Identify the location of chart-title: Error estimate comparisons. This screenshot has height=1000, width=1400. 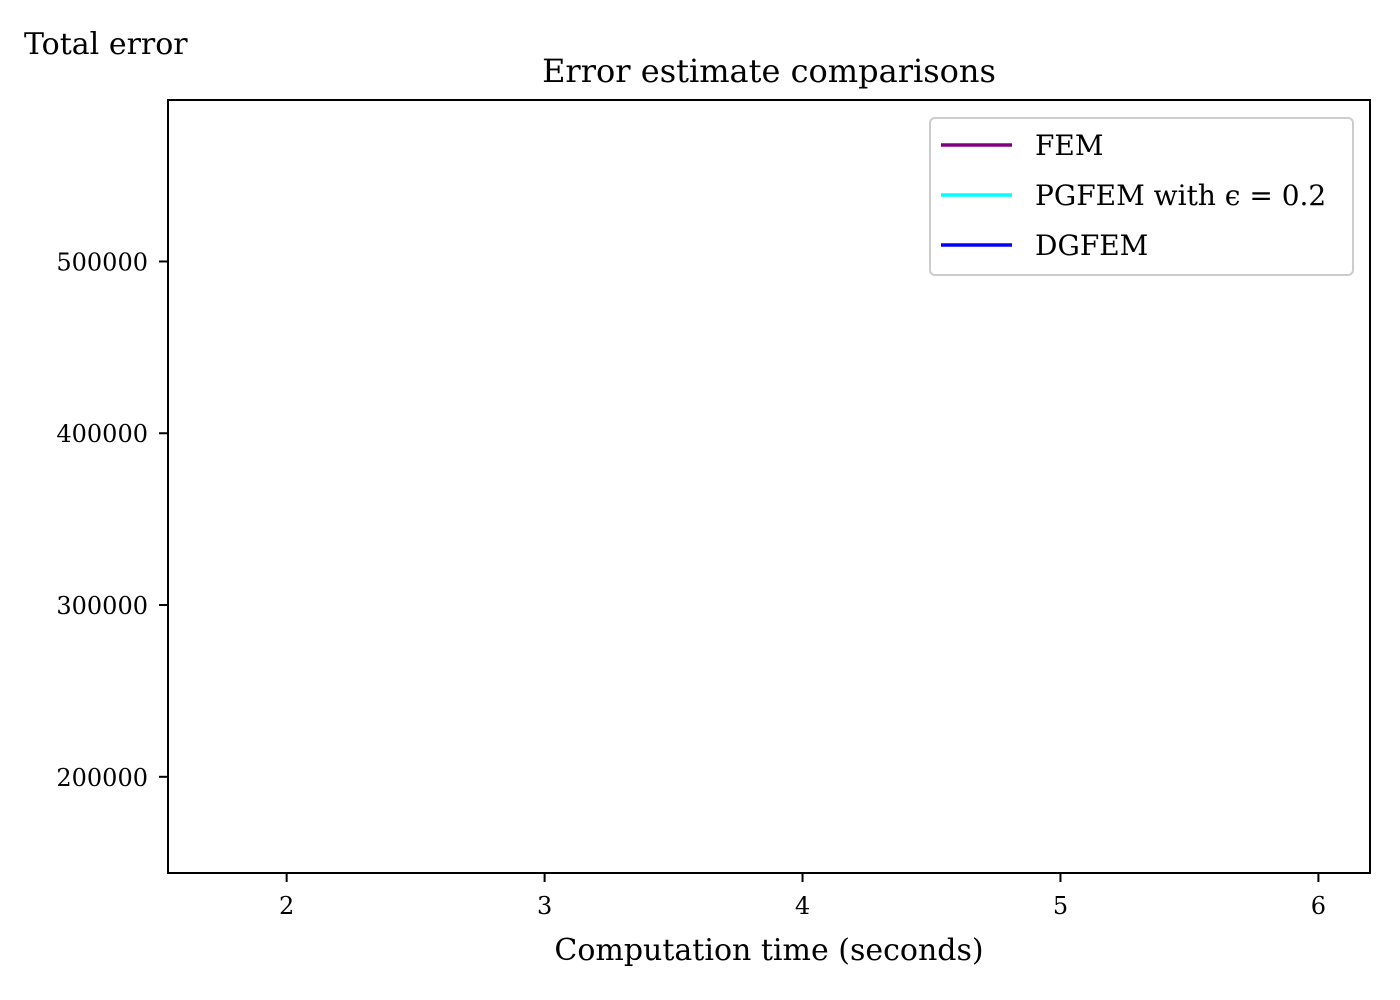
(769, 71).